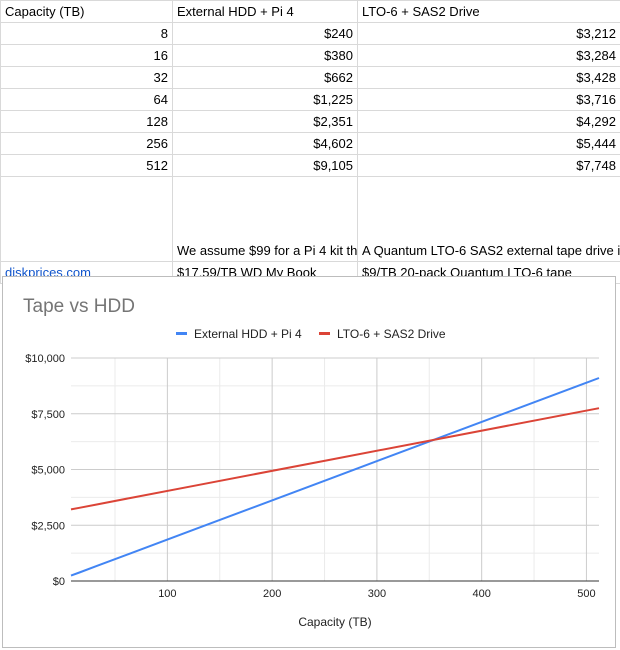  What do you see at coordinates (488, 33) in the screenshot?
I see `cell-lto-cost: $3,212` at bounding box center [488, 33].